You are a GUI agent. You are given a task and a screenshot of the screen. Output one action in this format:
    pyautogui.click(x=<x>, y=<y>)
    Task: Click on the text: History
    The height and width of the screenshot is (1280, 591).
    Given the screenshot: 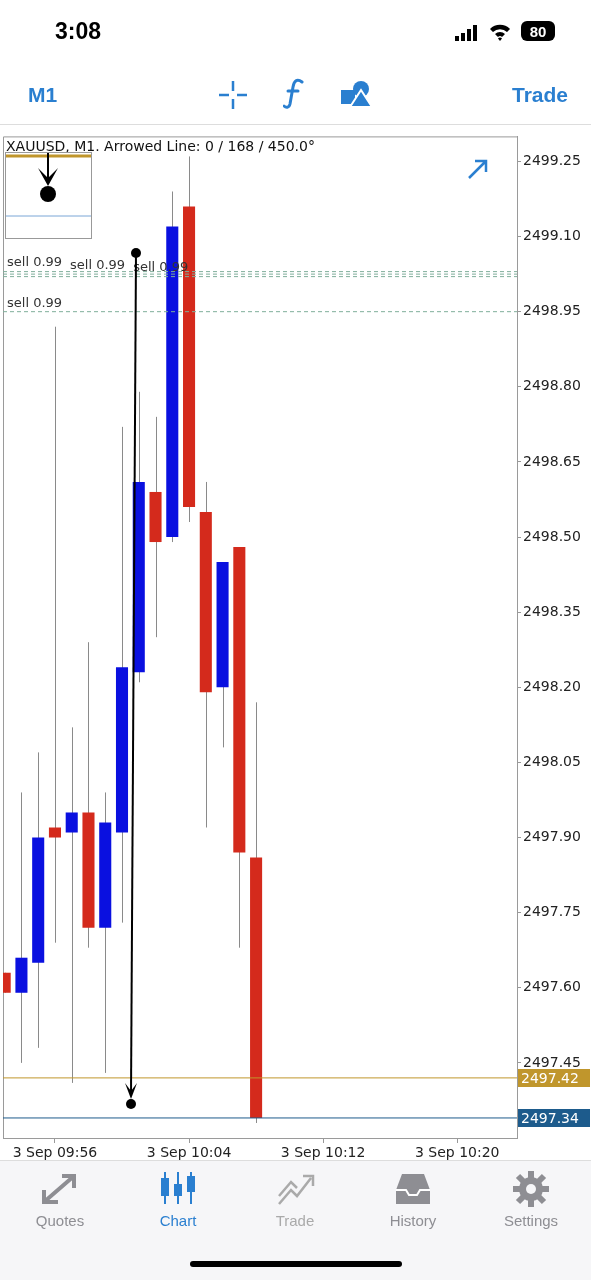 What is the action you would take?
    pyautogui.click(x=413, y=1220)
    